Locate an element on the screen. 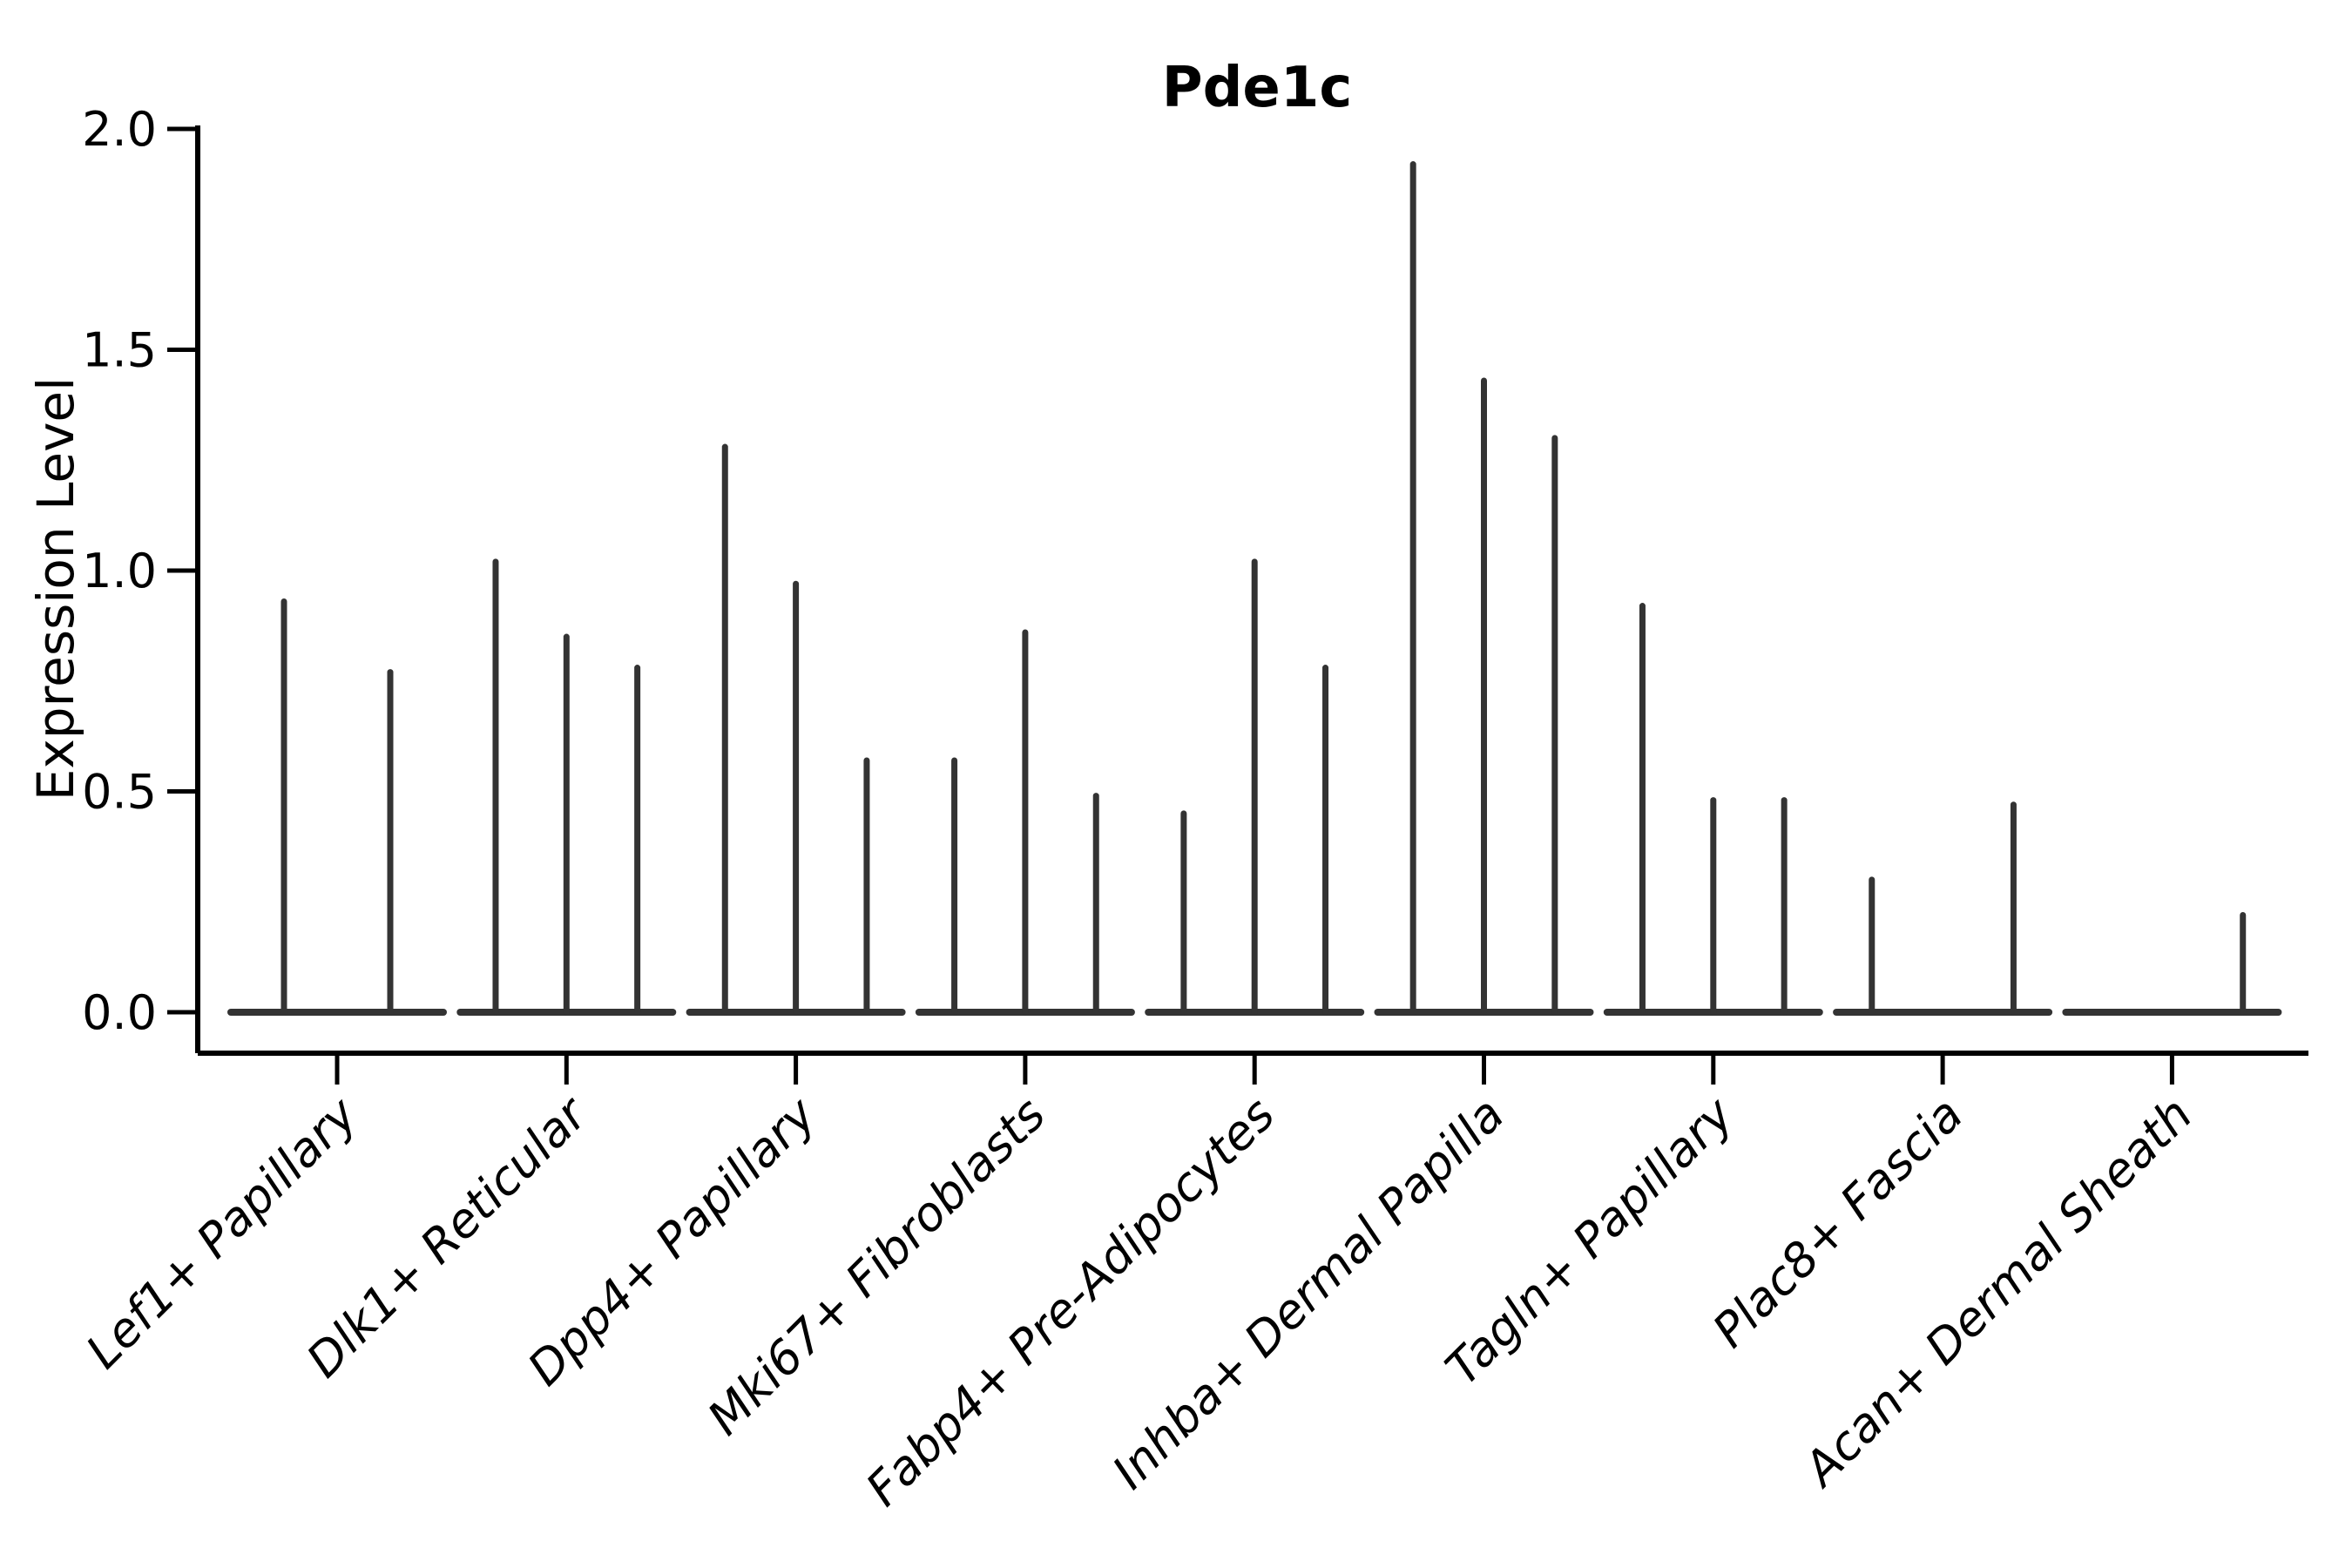  y-axis-label: Expression Level is located at coordinates (56, 589).